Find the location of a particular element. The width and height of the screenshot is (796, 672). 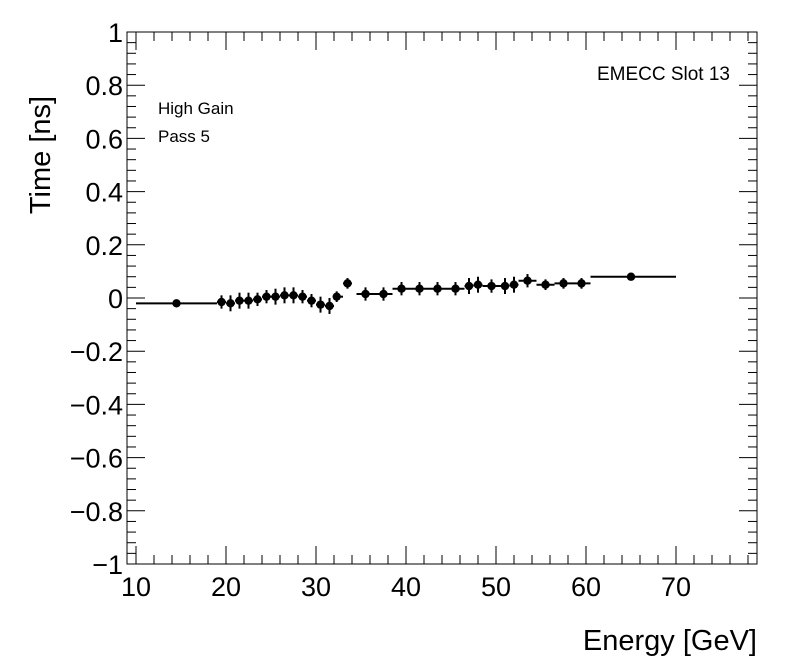

y-axis-title: Time [ns] is located at coordinates (41, 155).